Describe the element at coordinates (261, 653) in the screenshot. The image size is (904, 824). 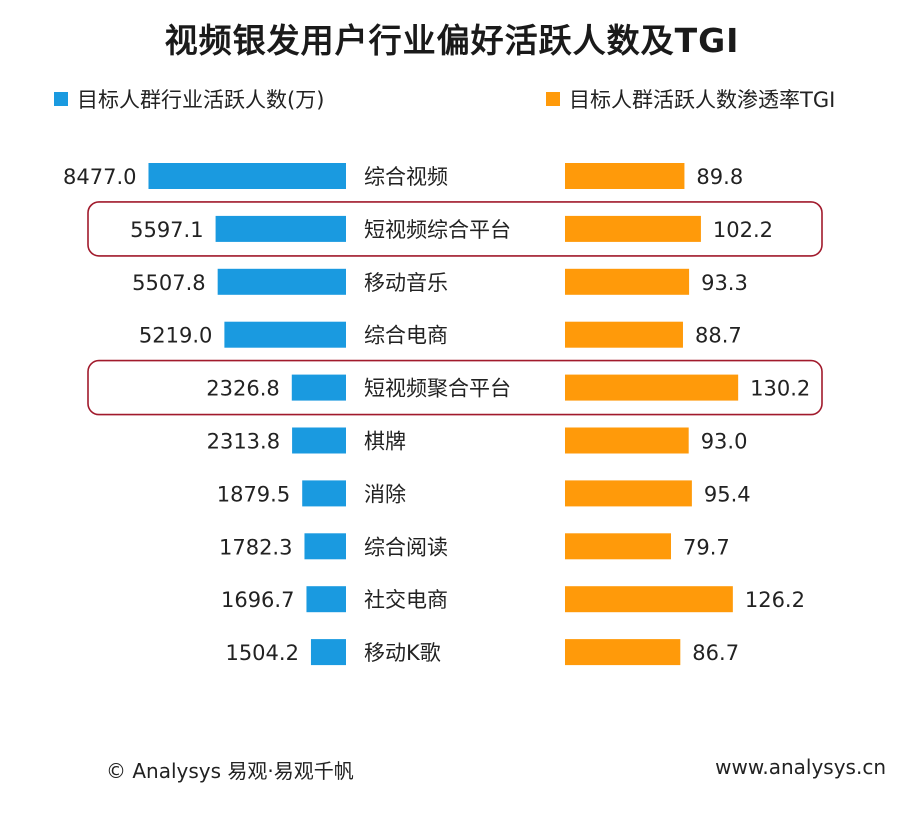
I see `value-label-active-users: 1504.2` at that location.